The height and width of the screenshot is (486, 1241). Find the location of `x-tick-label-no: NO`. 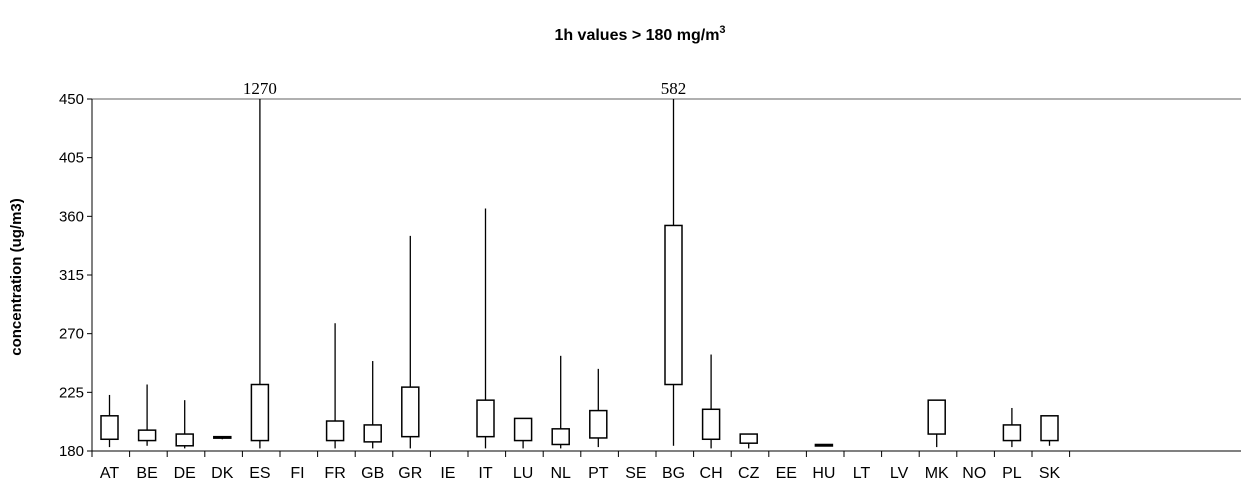

x-tick-label-no: NO is located at coordinates (974, 473).